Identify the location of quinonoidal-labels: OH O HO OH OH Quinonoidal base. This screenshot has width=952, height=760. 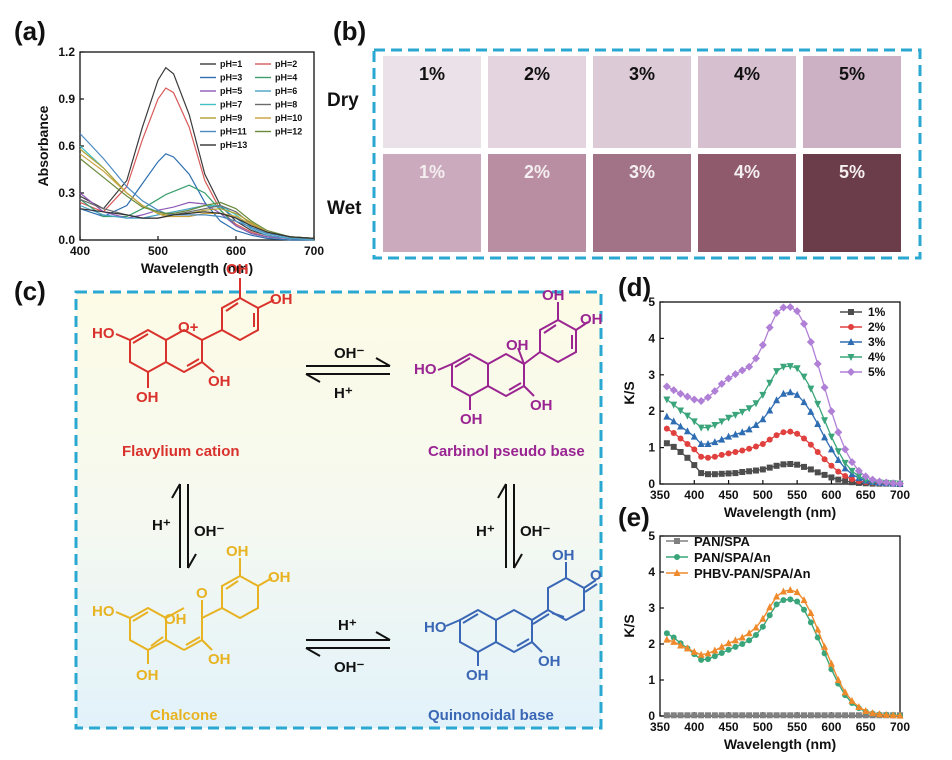
(513, 635).